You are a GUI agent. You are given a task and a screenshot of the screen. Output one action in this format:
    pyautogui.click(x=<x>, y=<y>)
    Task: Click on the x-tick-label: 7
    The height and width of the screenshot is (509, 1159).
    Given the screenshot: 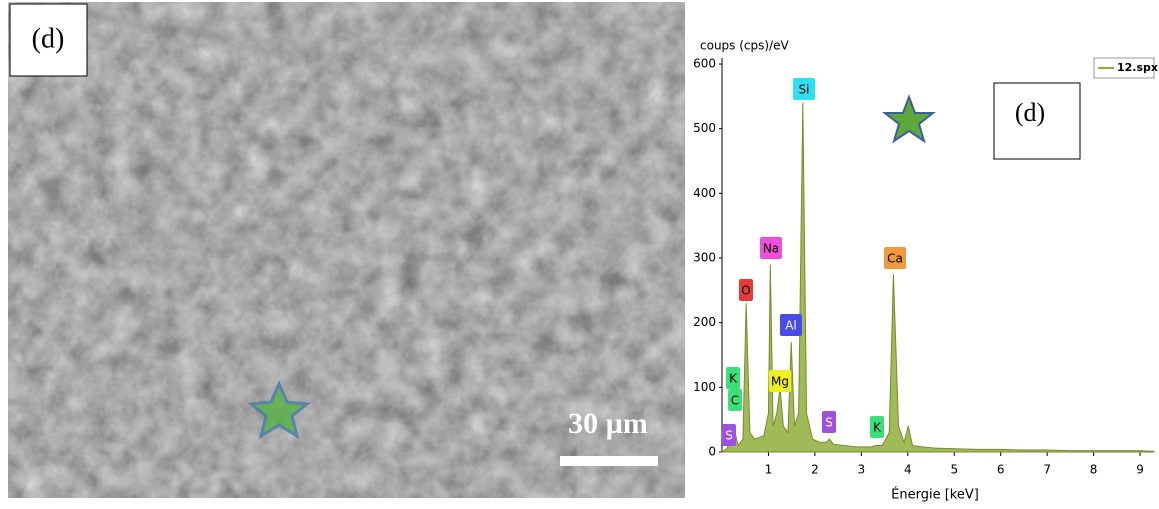 What is the action you would take?
    pyautogui.click(x=1047, y=470)
    